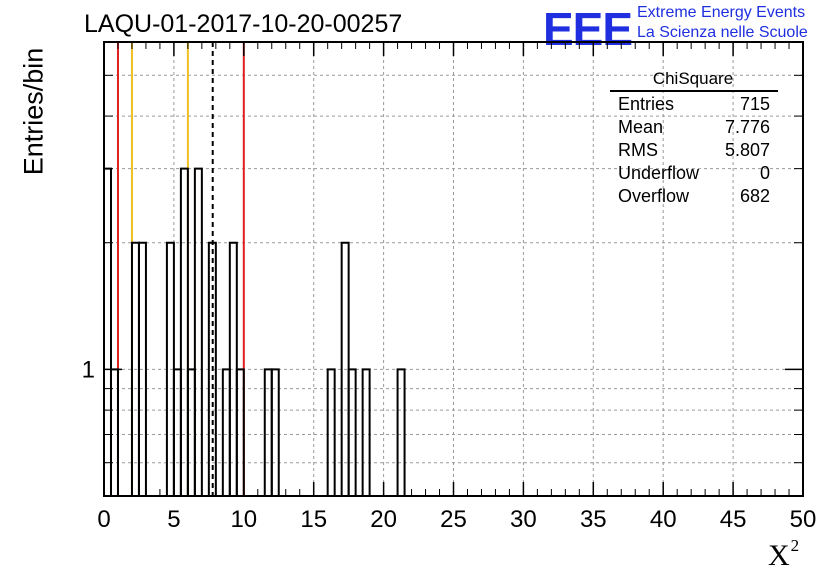 Image resolution: width=836 pixels, height=573 pixels. What do you see at coordinates (755, 196) in the screenshot?
I see `stats-value: 682` at bounding box center [755, 196].